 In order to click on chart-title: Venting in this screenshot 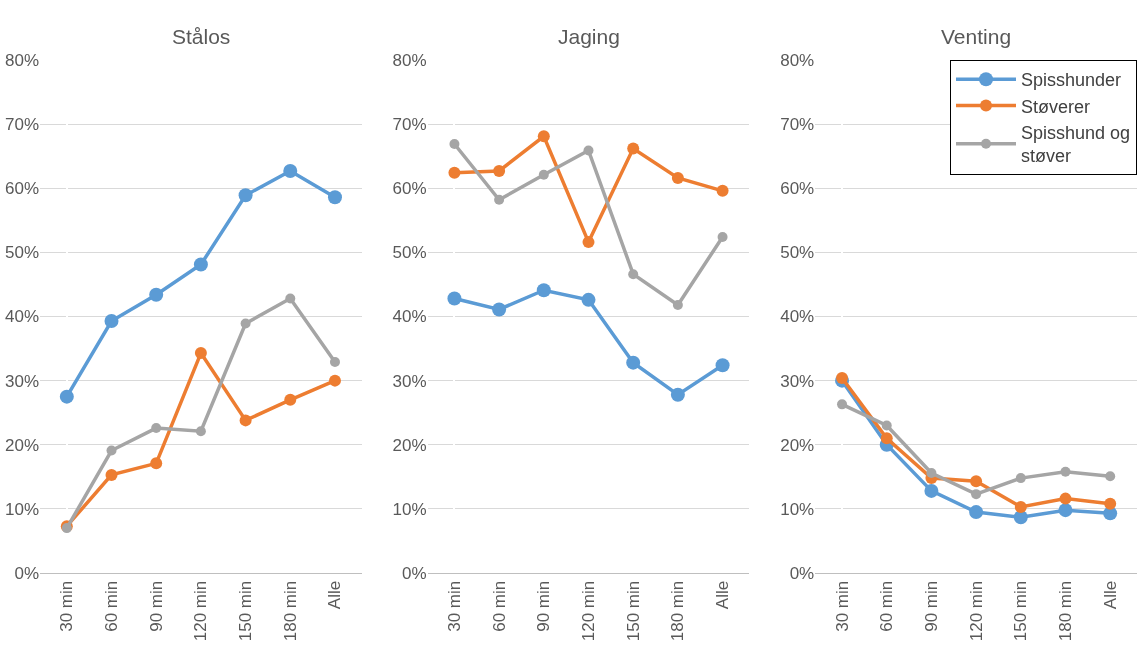, I will do `click(976, 36)`.